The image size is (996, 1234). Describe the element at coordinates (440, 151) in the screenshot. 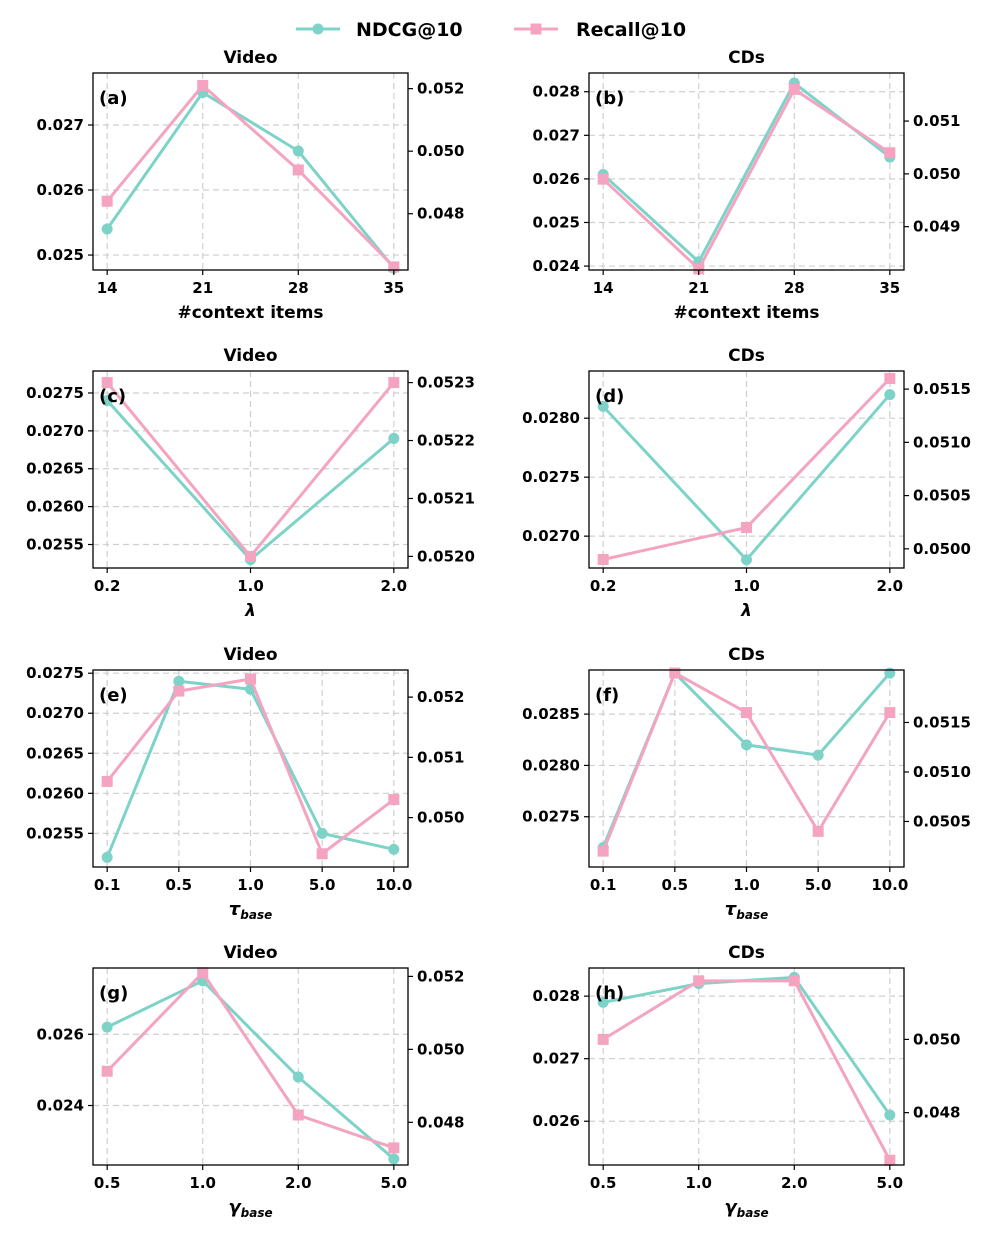

I see `y-tick-label-right: 0.050` at that location.